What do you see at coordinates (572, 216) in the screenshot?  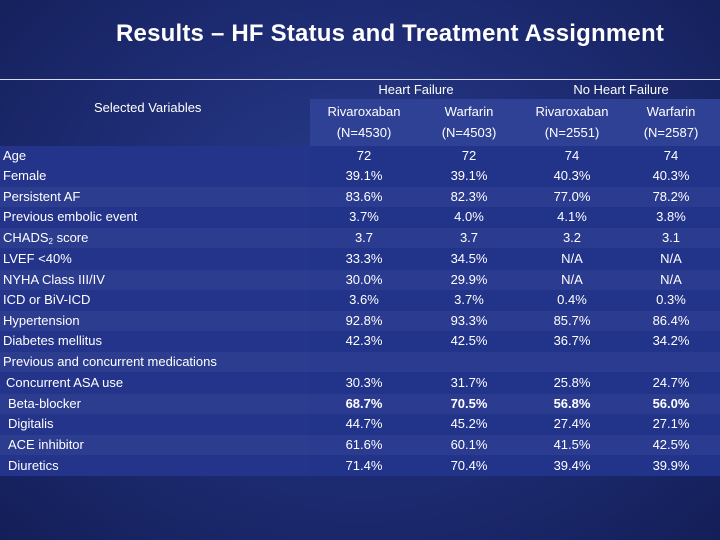 I see `cell: 4.1%` at bounding box center [572, 216].